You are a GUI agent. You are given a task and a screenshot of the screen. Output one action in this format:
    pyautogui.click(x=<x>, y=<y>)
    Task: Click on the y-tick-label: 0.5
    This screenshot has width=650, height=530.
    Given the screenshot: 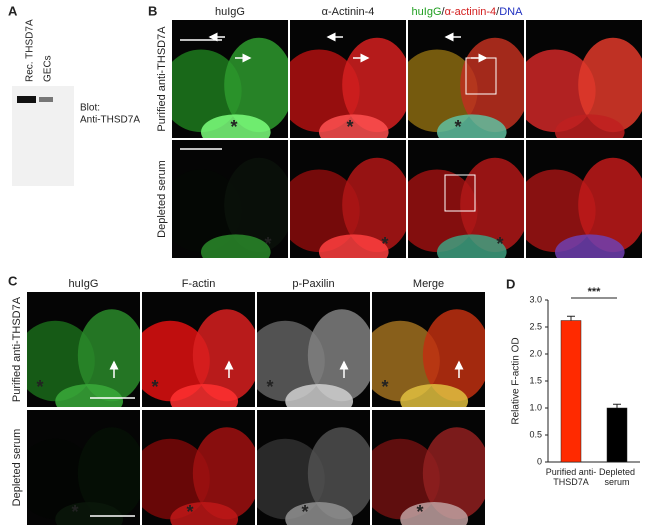 What is the action you would take?
    pyautogui.click(x=535, y=434)
    